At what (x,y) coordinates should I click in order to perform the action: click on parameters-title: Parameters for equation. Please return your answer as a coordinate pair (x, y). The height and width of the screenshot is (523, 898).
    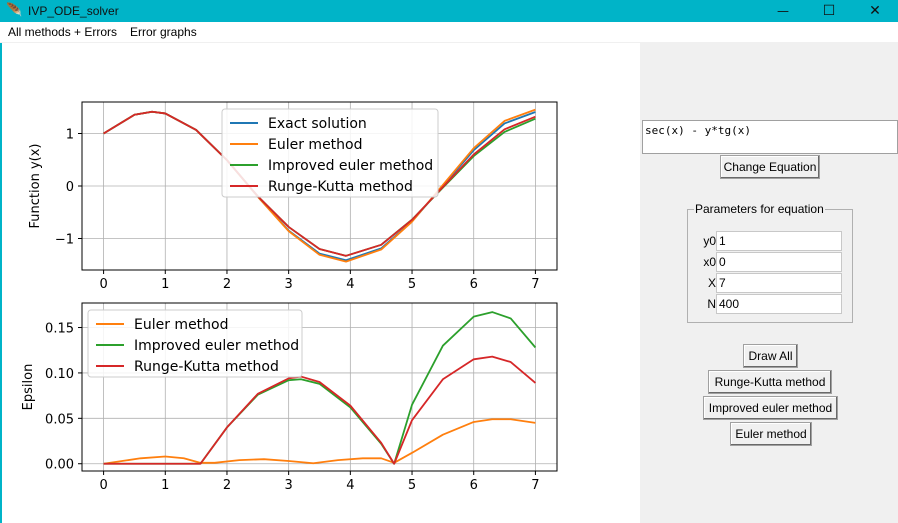
    Looking at the image, I should click on (759, 209).